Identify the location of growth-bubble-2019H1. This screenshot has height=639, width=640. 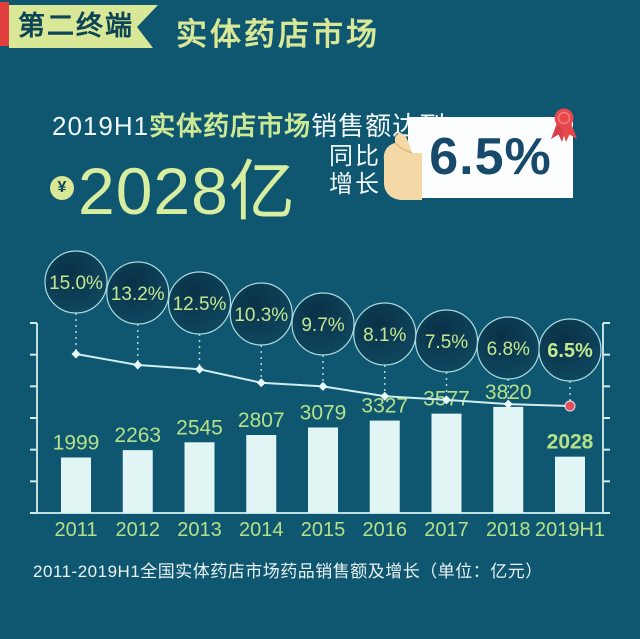
(570, 350).